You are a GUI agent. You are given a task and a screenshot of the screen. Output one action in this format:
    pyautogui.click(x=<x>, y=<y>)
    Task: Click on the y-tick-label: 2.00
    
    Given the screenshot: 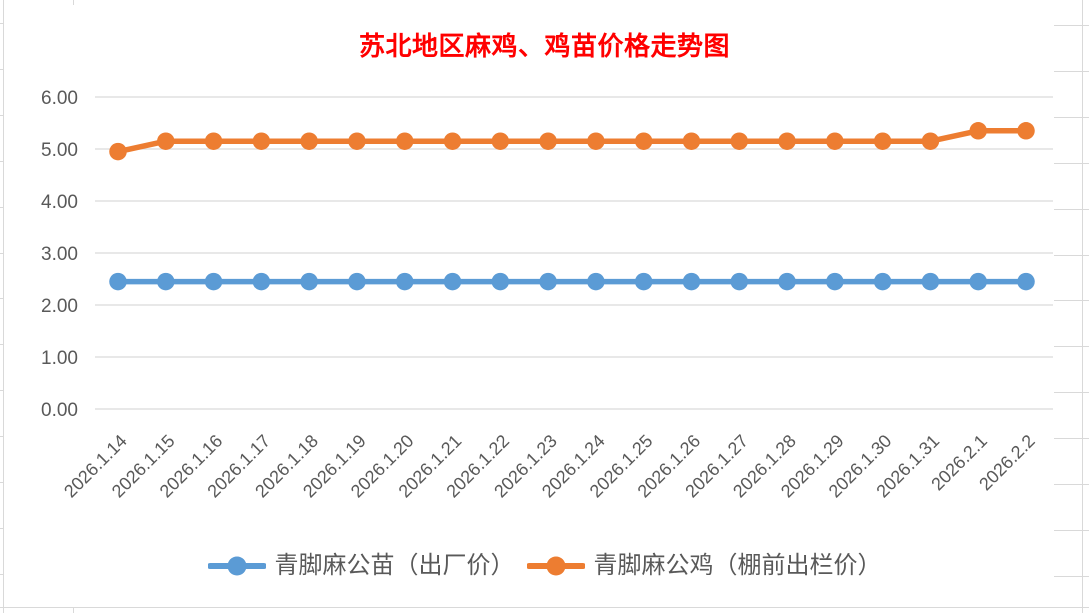 What is the action you would take?
    pyautogui.click(x=59, y=306)
    